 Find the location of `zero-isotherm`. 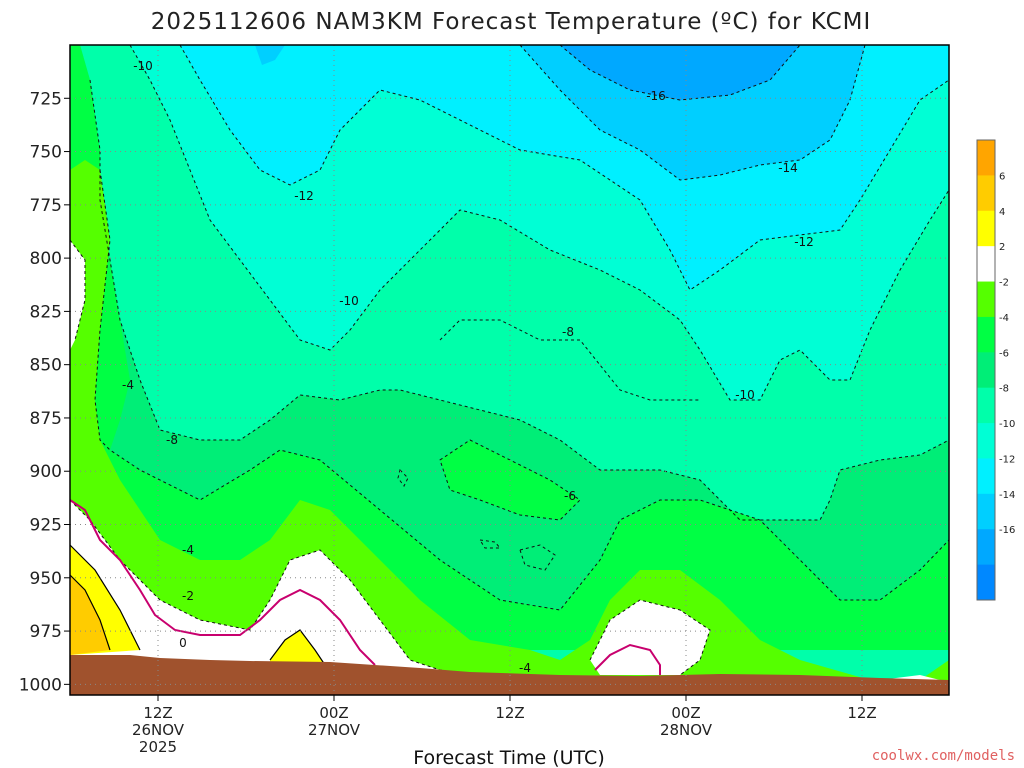

zero-isotherm is located at coordinates (365, 587).